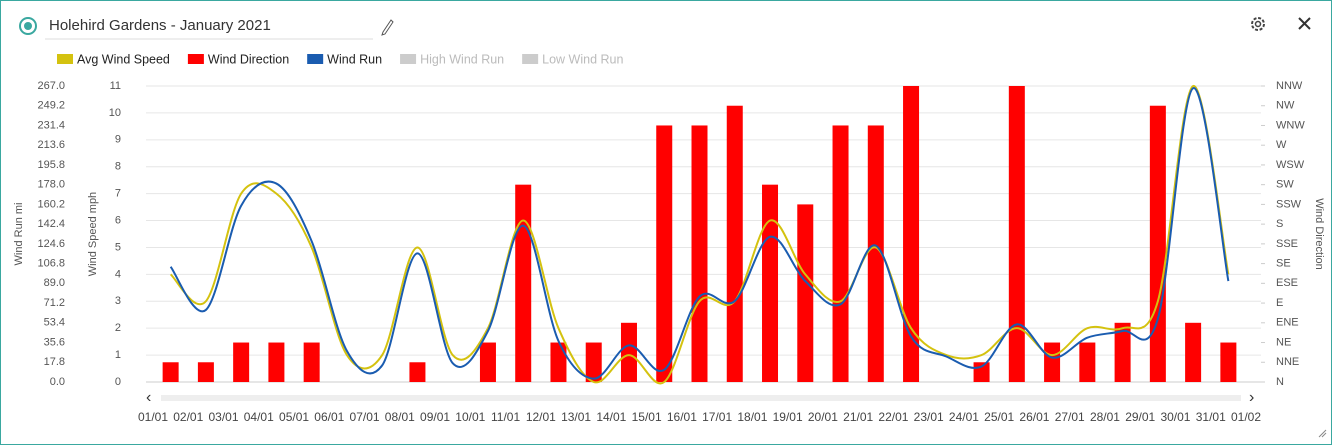  What do you see at coordinates (717, 417) in the screenshot?
I see `x-tick-label: 17/01` at bounding box center [717, 417].